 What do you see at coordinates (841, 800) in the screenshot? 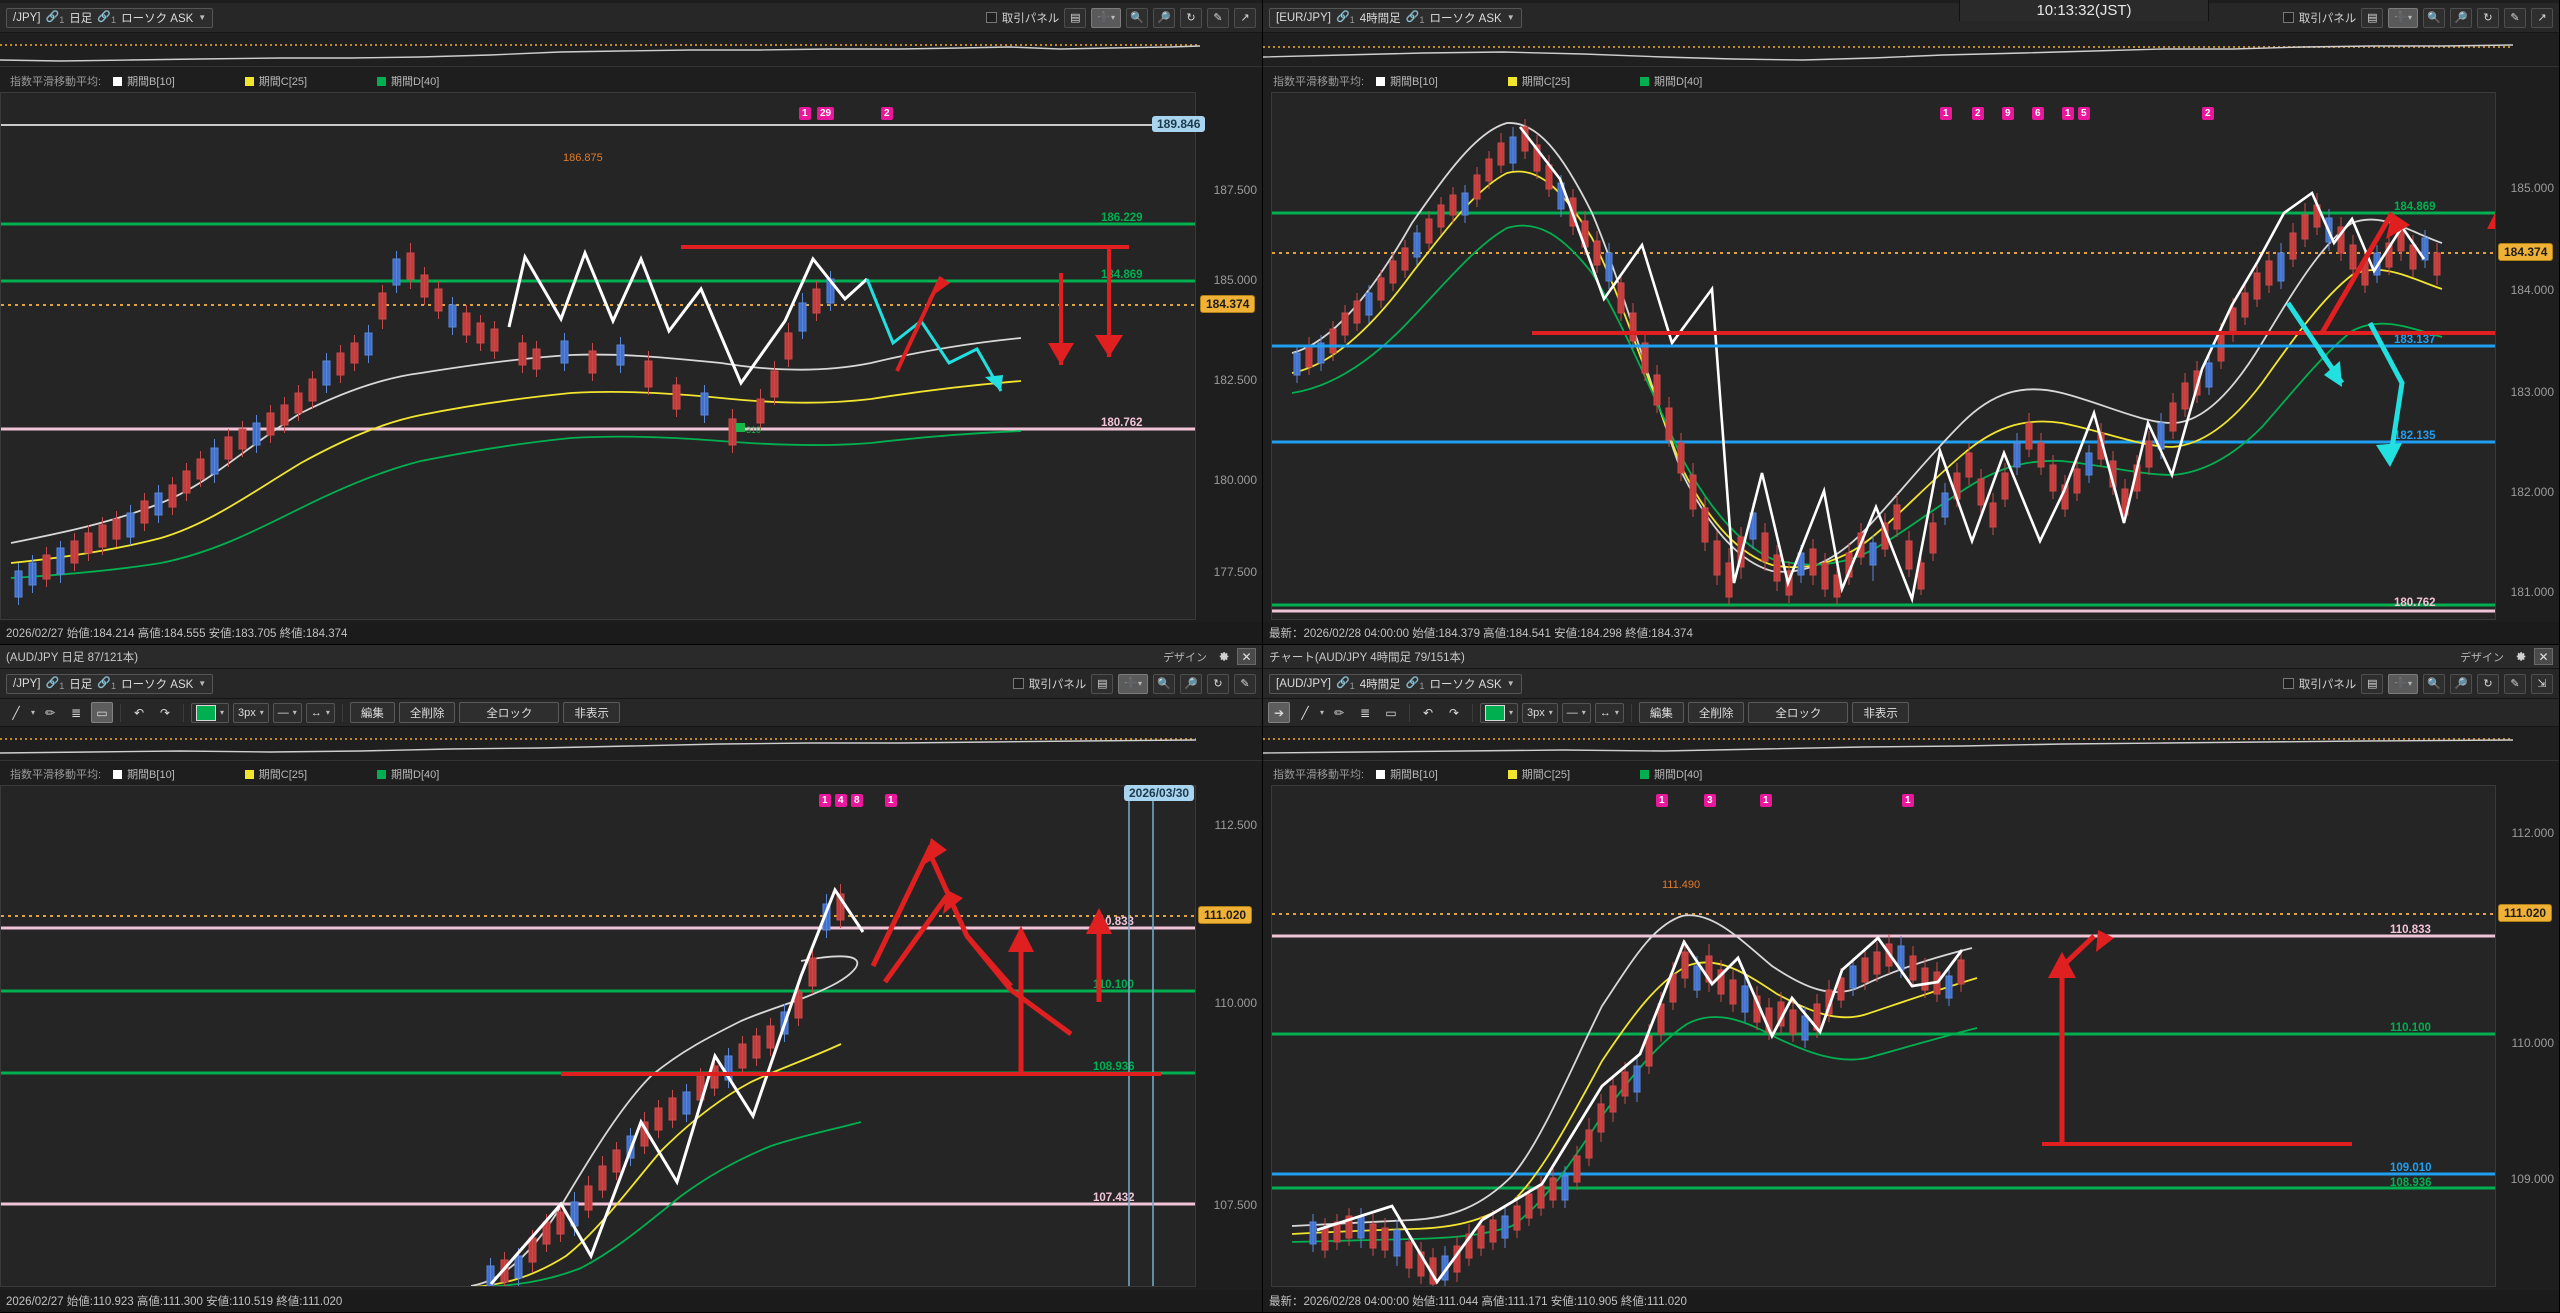
I see `order-marker: 4` at bounding box center [841, 800].